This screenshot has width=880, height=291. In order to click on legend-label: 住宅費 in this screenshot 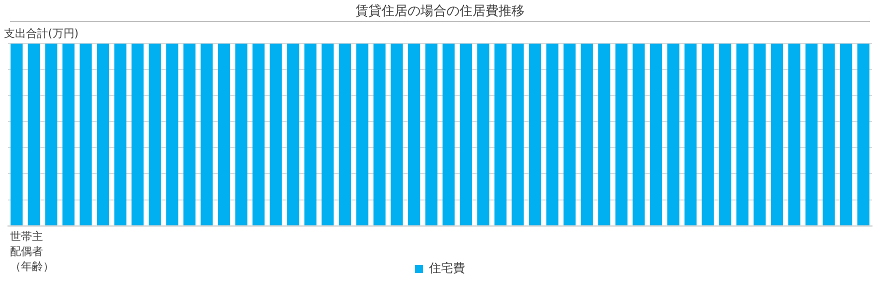, I will do `click(446, 268)`.